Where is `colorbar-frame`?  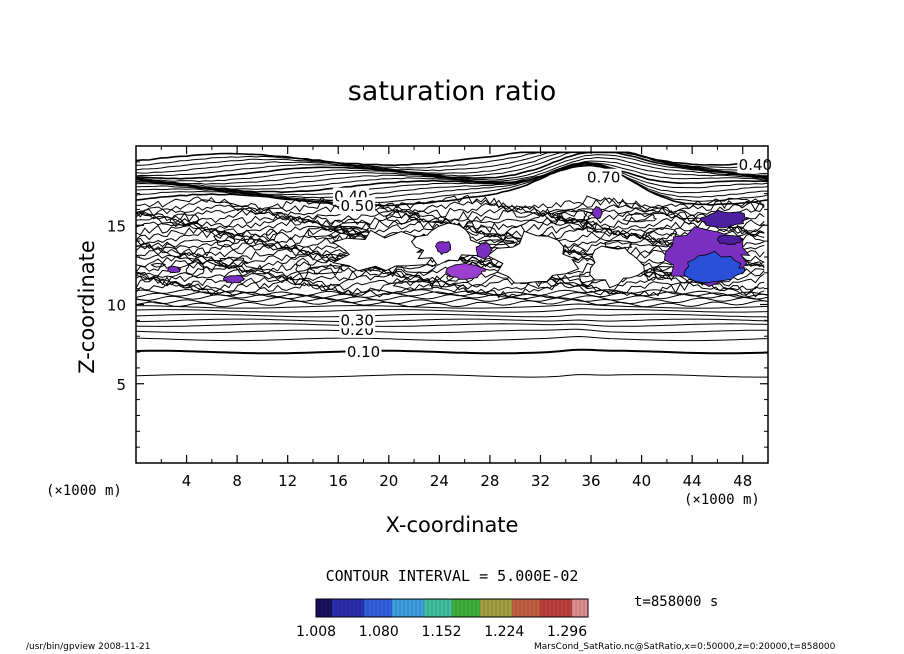 colorbar-frame is located at coordinates (452, 608).